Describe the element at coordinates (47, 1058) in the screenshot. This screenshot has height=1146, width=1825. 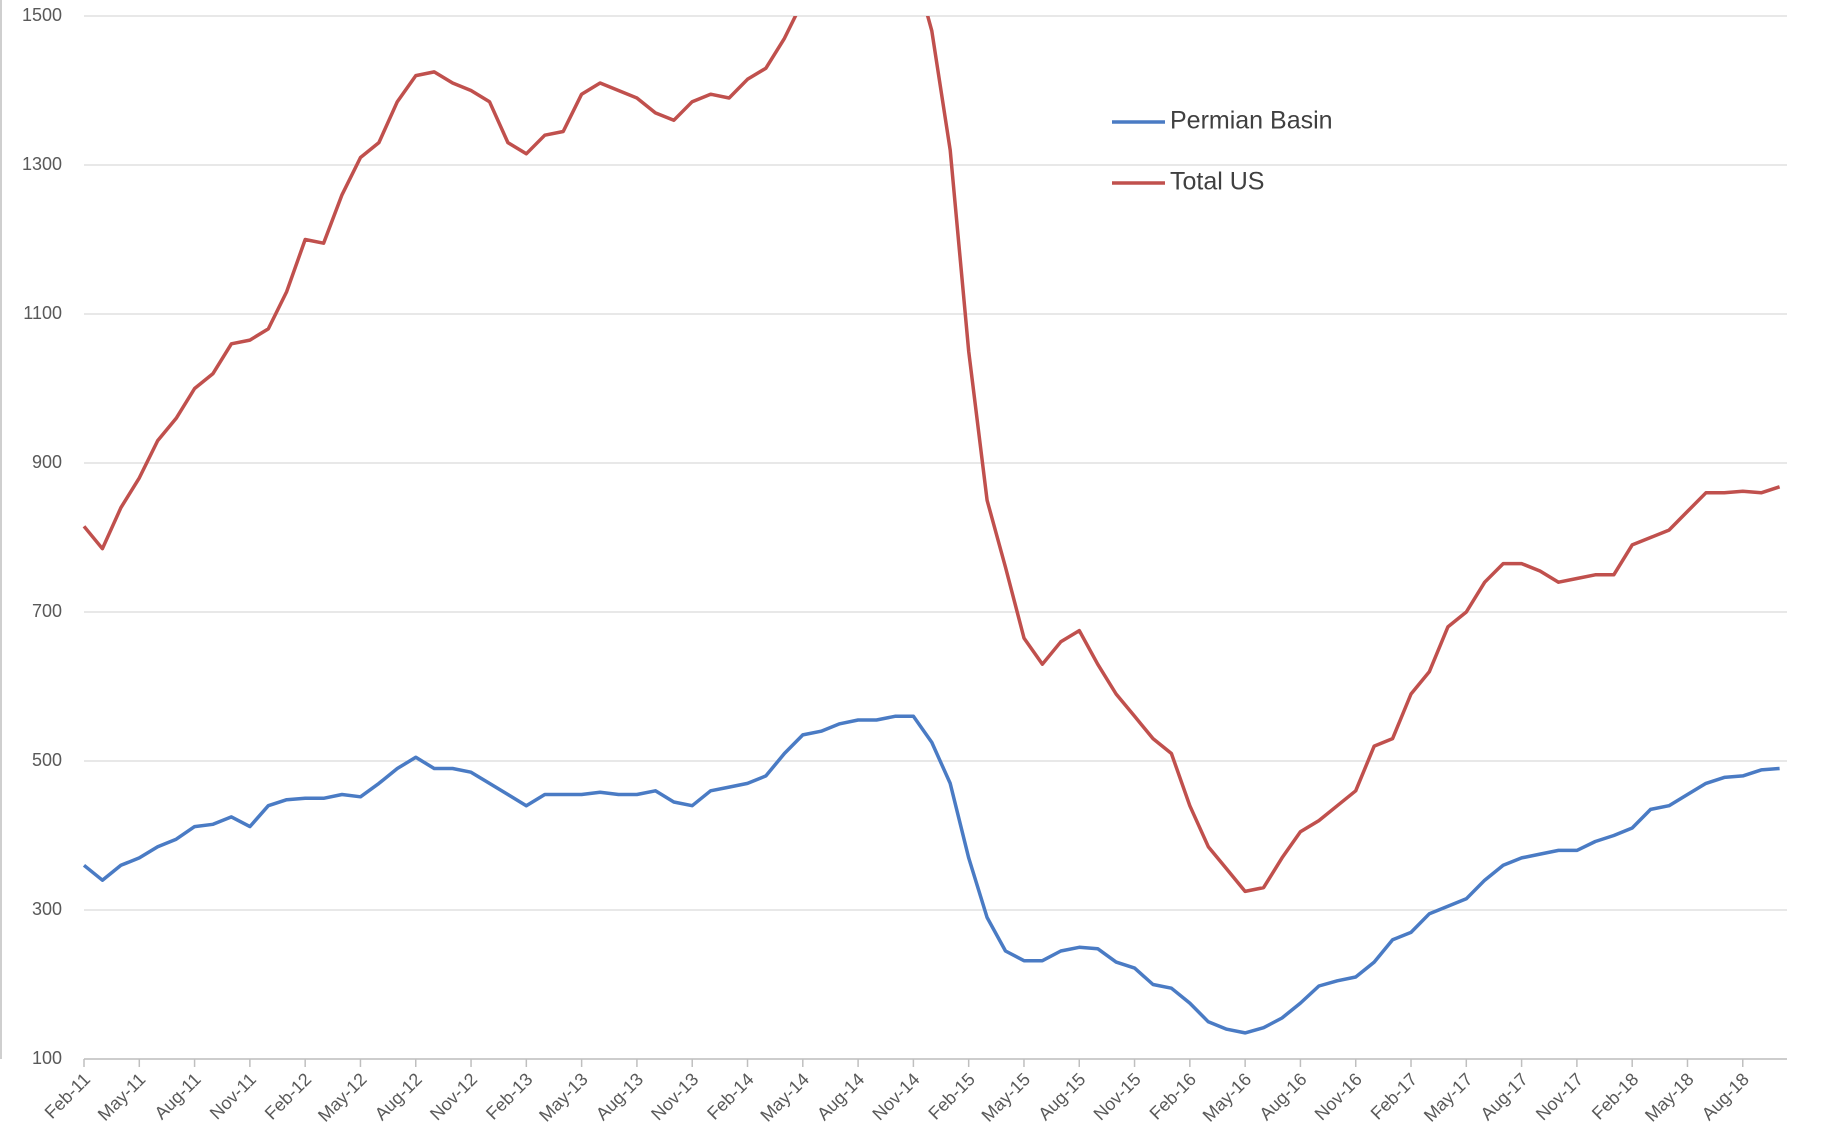
I see `y-tick-label: 100` at that location.